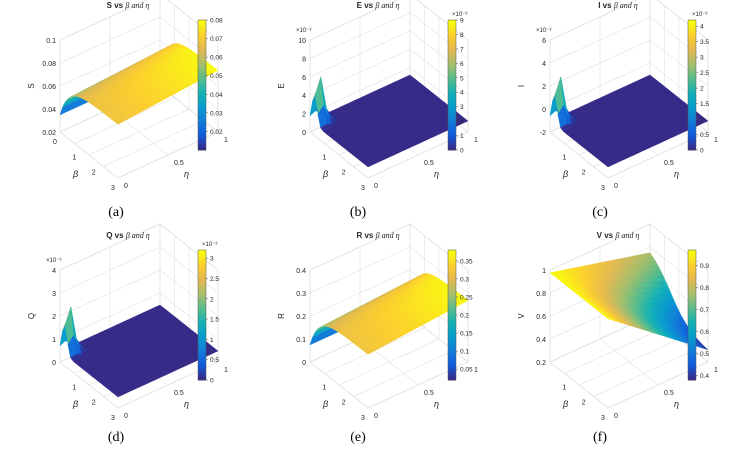 The image size is (734, 455). I want to click on colorbar-tick-label: 9, so click(462, 21).